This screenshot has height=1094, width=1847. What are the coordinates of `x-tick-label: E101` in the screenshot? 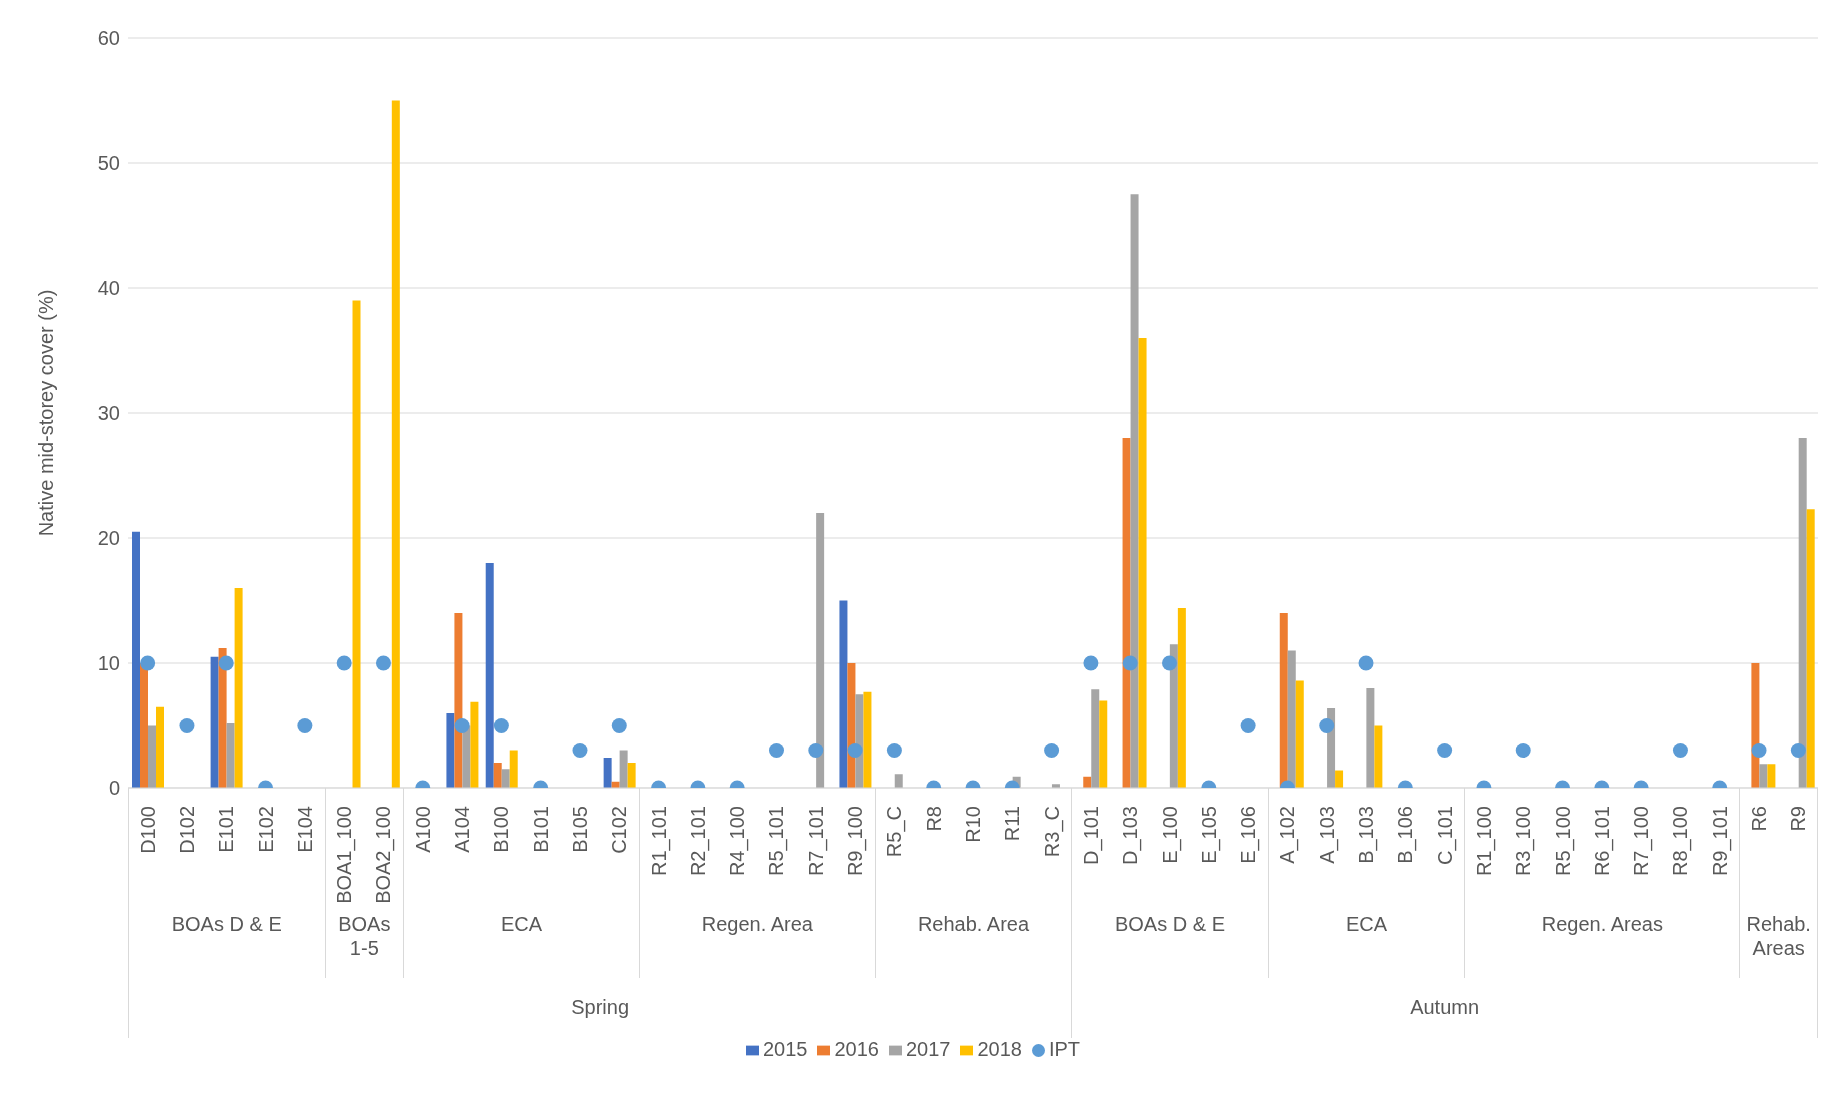 It's located at (226, 829).